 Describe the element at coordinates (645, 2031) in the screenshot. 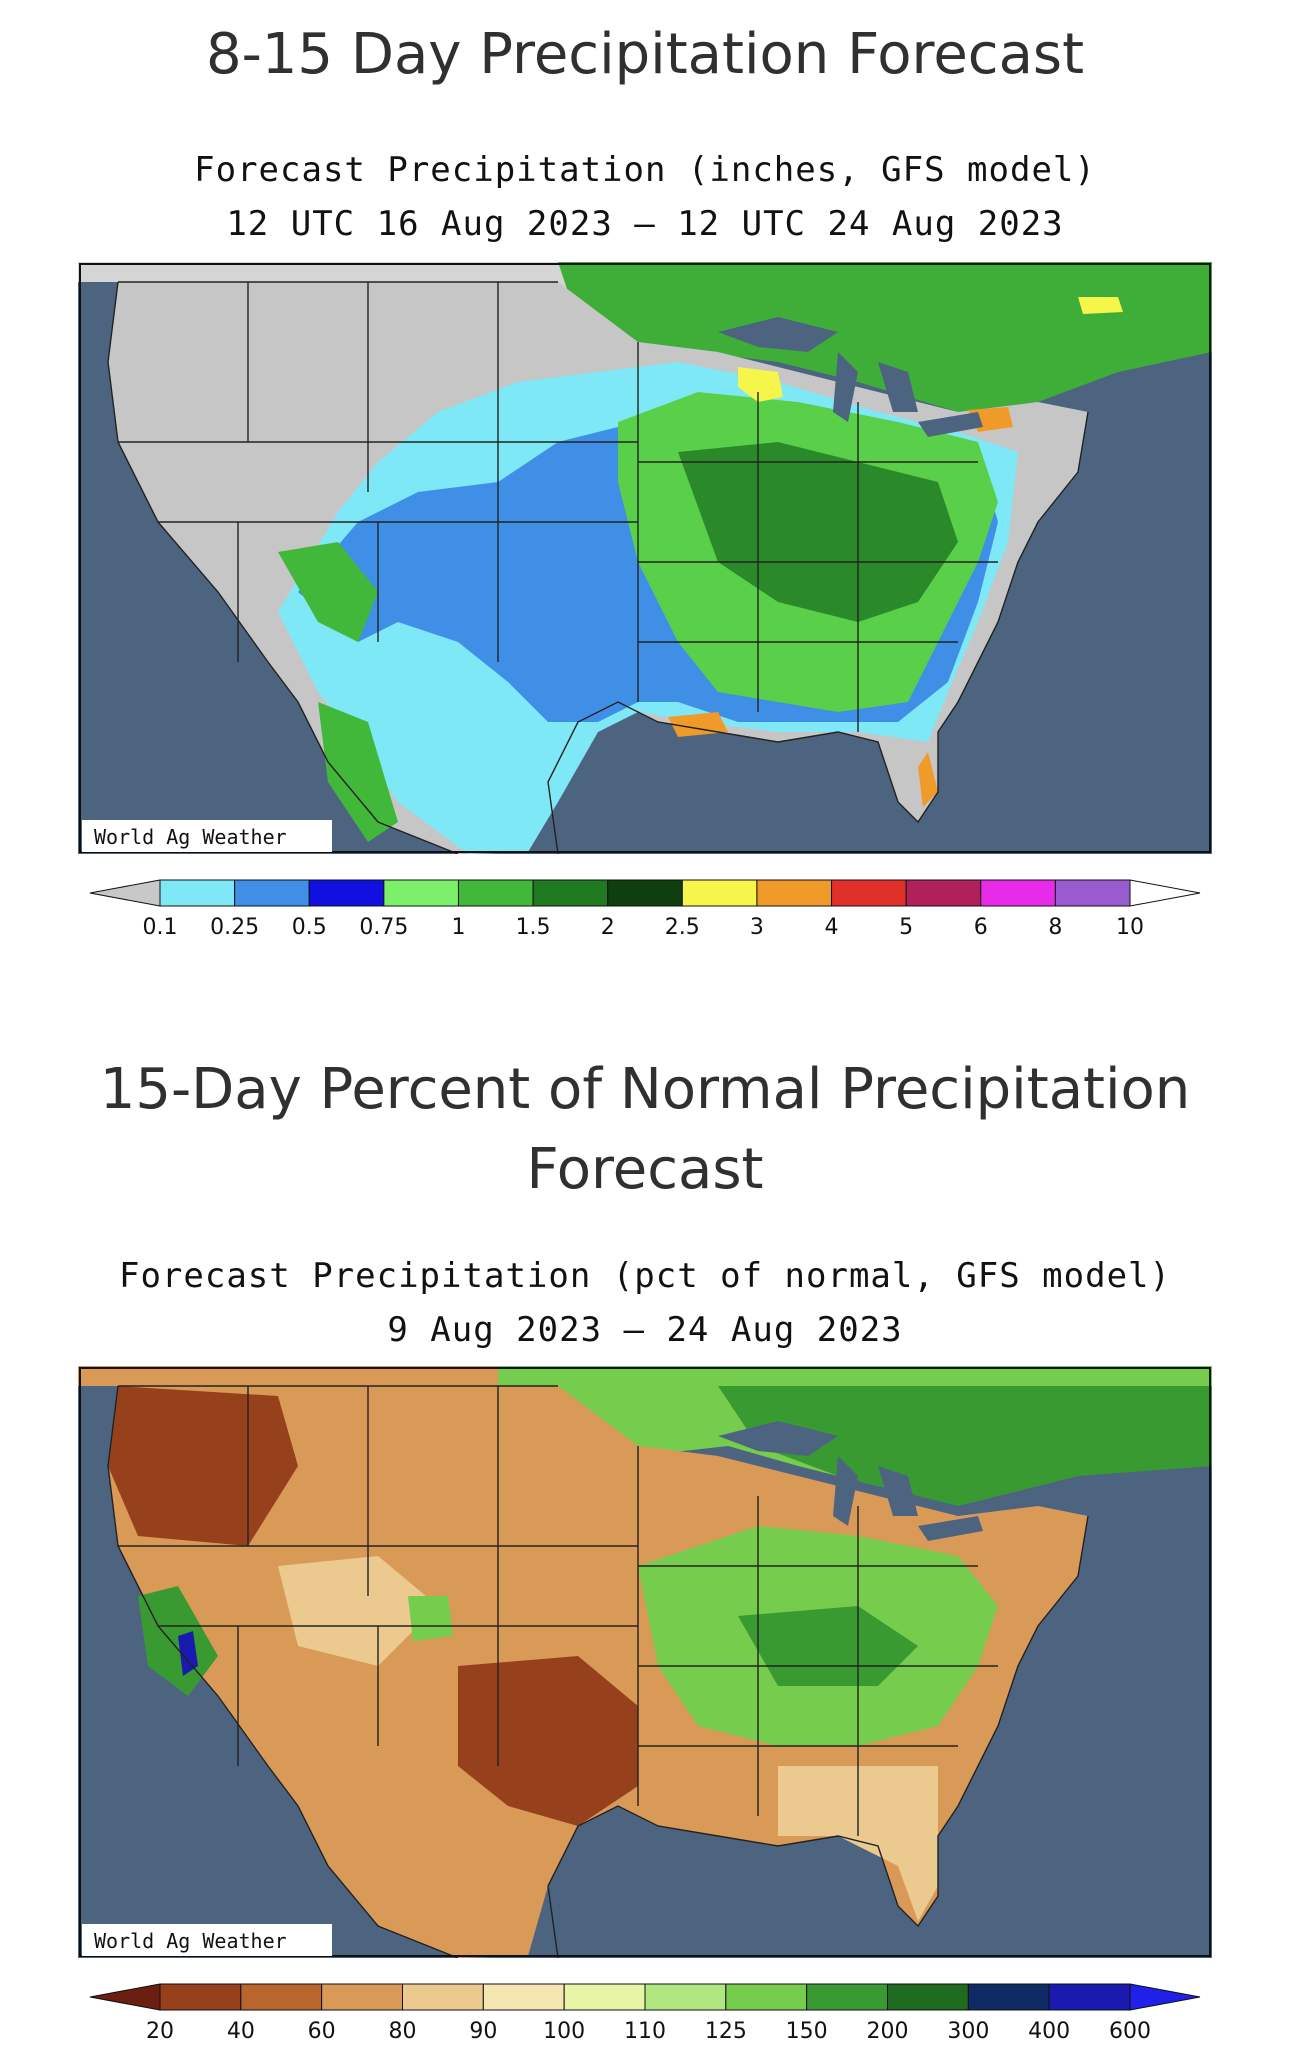

I see `colorbar-tick-label: 110` at that location.